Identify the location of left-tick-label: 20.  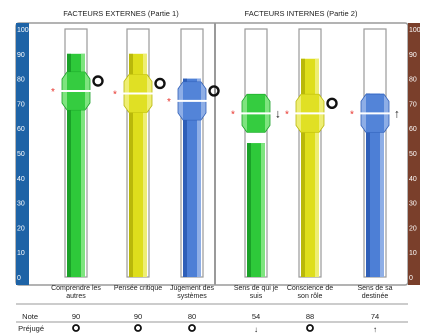
(21, 228).